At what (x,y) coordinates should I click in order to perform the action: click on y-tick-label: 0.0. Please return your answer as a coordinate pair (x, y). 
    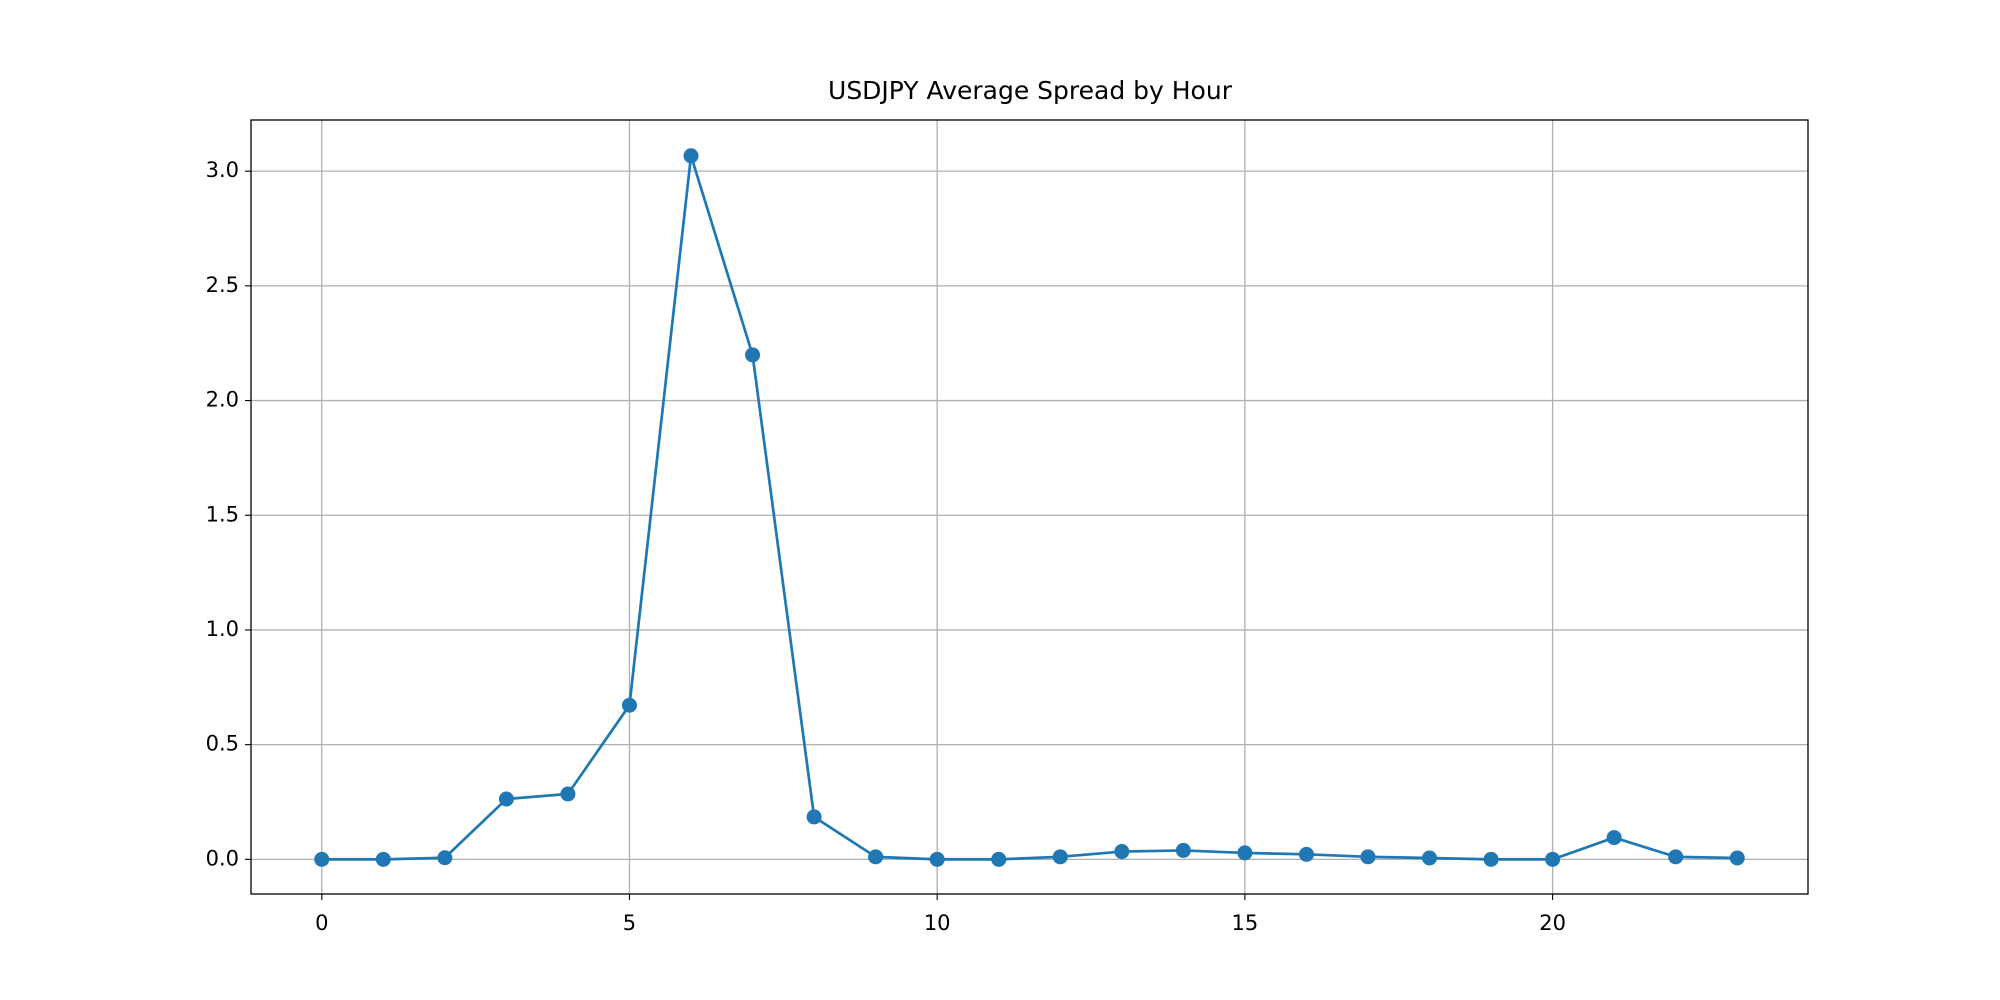
    Looking at the image, I should click on (222, 858).